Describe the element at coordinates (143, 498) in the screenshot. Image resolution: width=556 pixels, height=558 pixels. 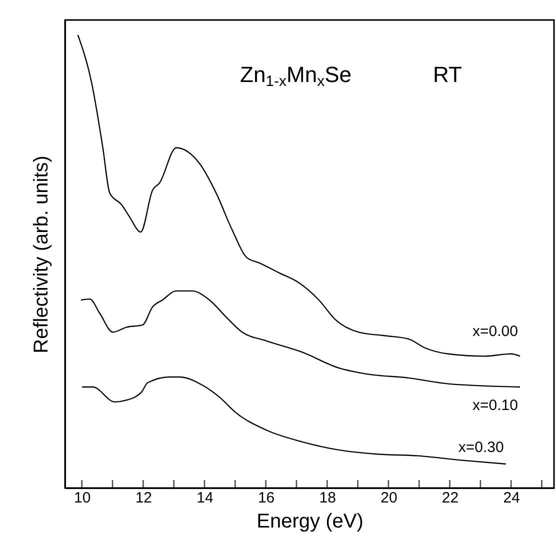
I see `x-tick-label: 12` at that location.